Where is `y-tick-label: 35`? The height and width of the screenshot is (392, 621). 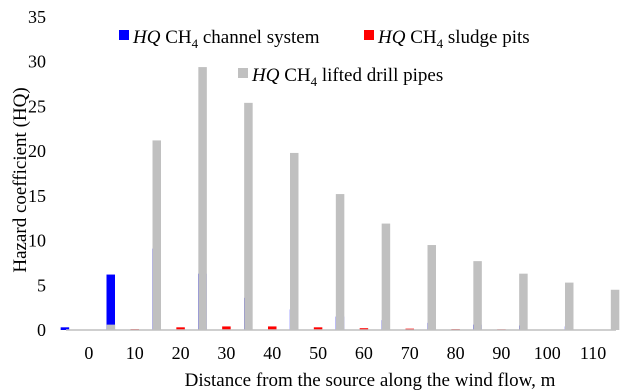
y-tick-label: 35 is located at coordinates (37, 17).